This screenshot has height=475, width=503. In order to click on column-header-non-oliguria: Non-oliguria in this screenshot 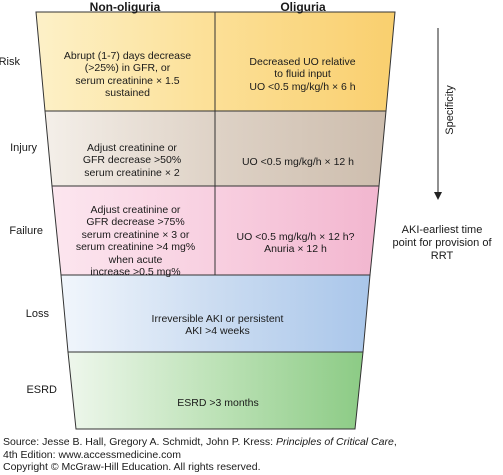, I will do `click(125, 7)`.